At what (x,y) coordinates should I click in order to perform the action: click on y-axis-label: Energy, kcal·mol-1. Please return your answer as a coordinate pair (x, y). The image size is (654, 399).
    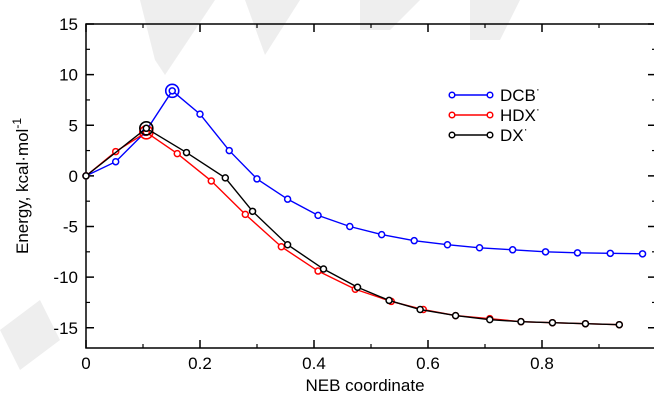
    Looking at the image, I should click on (21, 186).